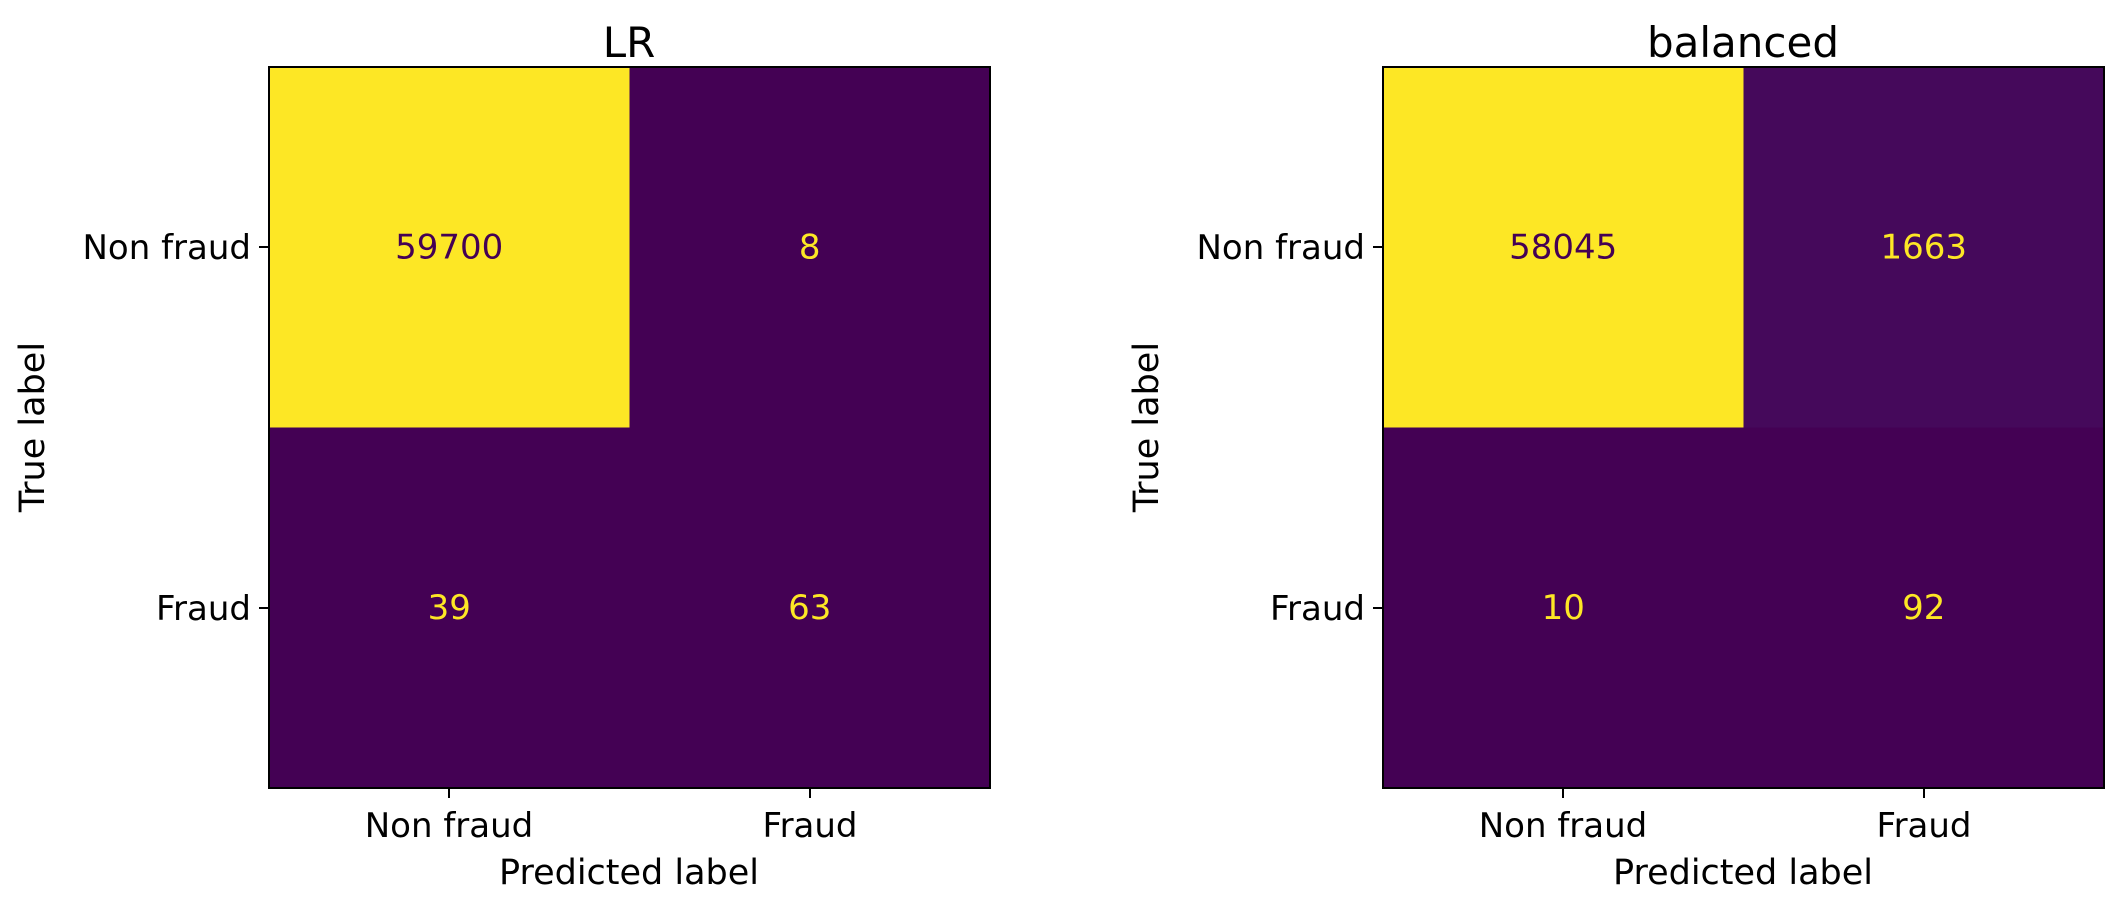 This screenshot has height=911, width=2124. I want to click on cell-value-label: 10, so click(1563, 608).